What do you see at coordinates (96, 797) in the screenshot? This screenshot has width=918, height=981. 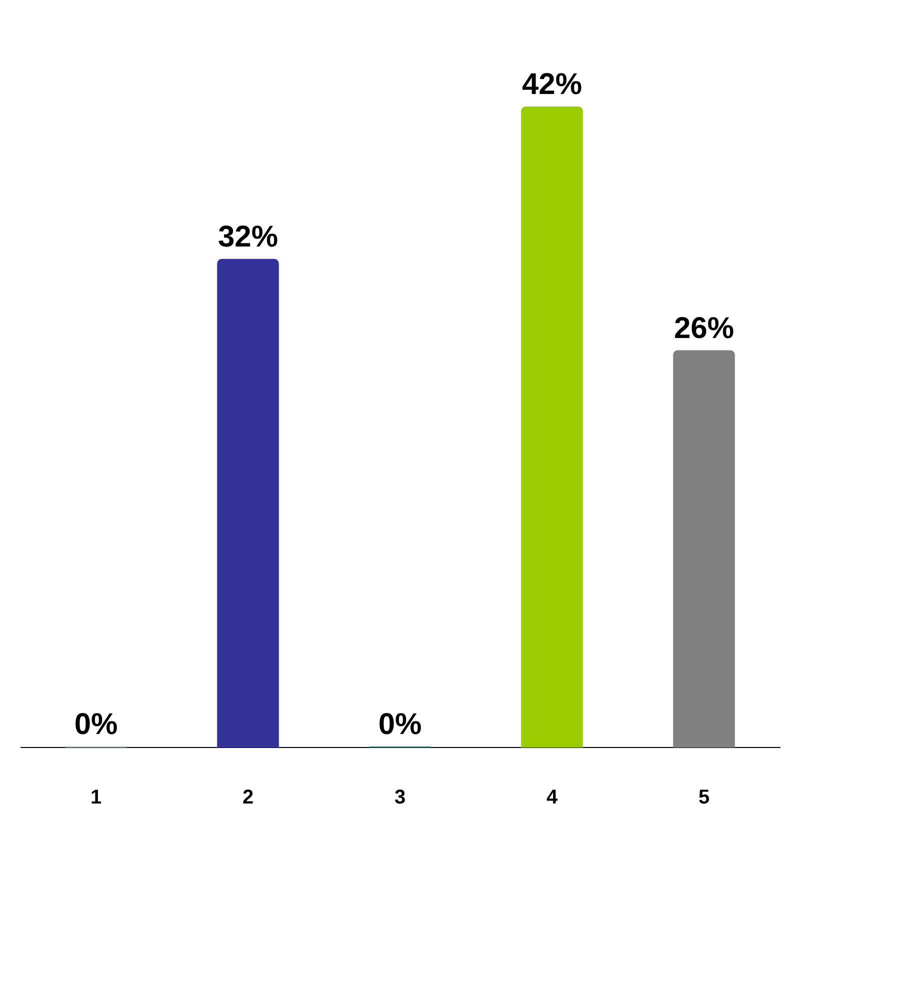 I see `x-tick-label: 1` at bounding box center [96, 797].